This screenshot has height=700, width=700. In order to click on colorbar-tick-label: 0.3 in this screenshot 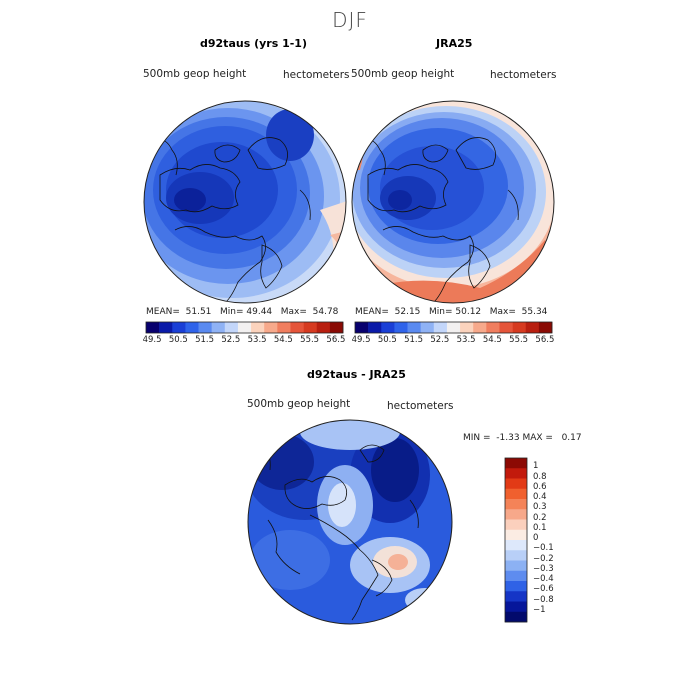, I will do `click(540, 507)`.